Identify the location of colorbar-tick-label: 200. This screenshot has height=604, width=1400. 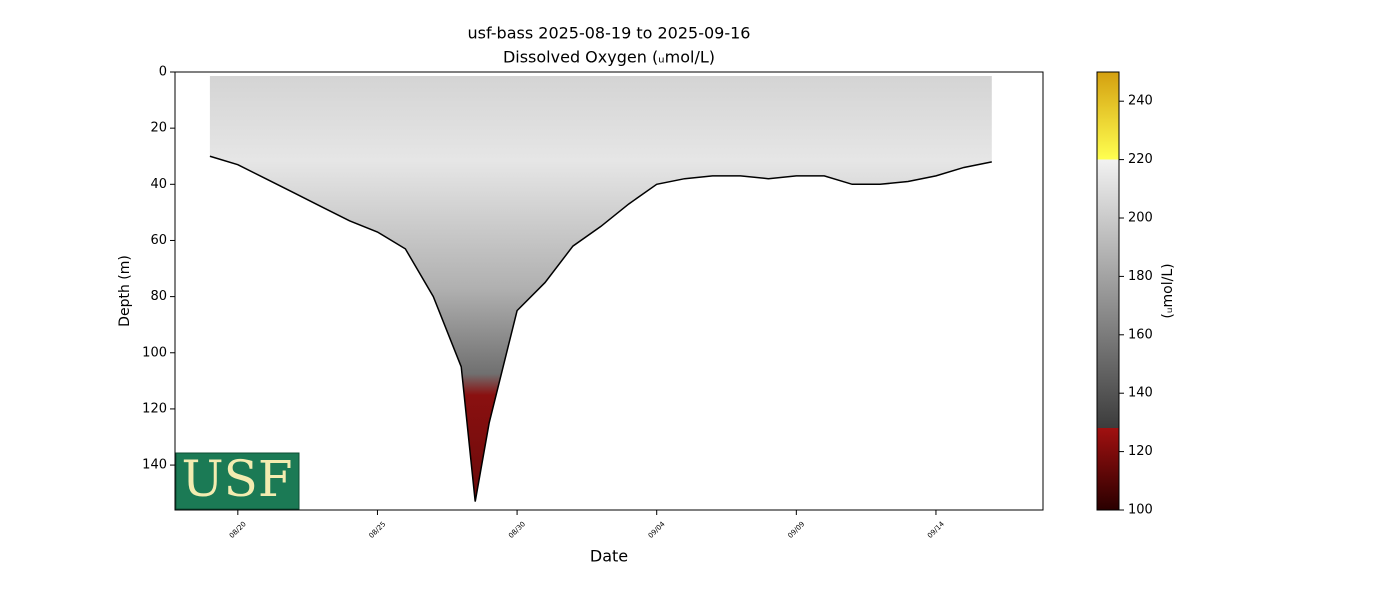
(1140, 218).